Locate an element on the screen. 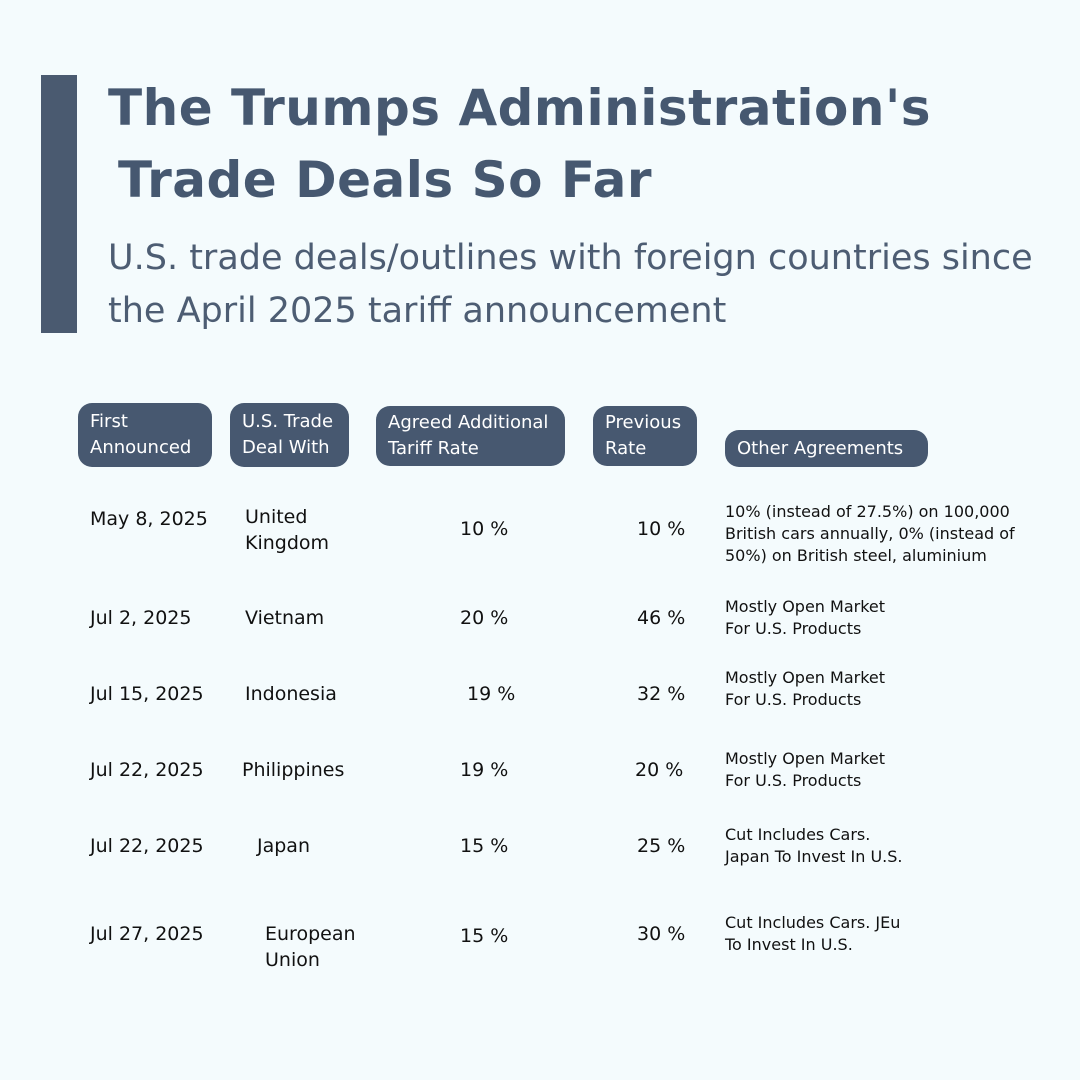  cell-agreed-rate: 20 % is located at coordinates (484, 618).